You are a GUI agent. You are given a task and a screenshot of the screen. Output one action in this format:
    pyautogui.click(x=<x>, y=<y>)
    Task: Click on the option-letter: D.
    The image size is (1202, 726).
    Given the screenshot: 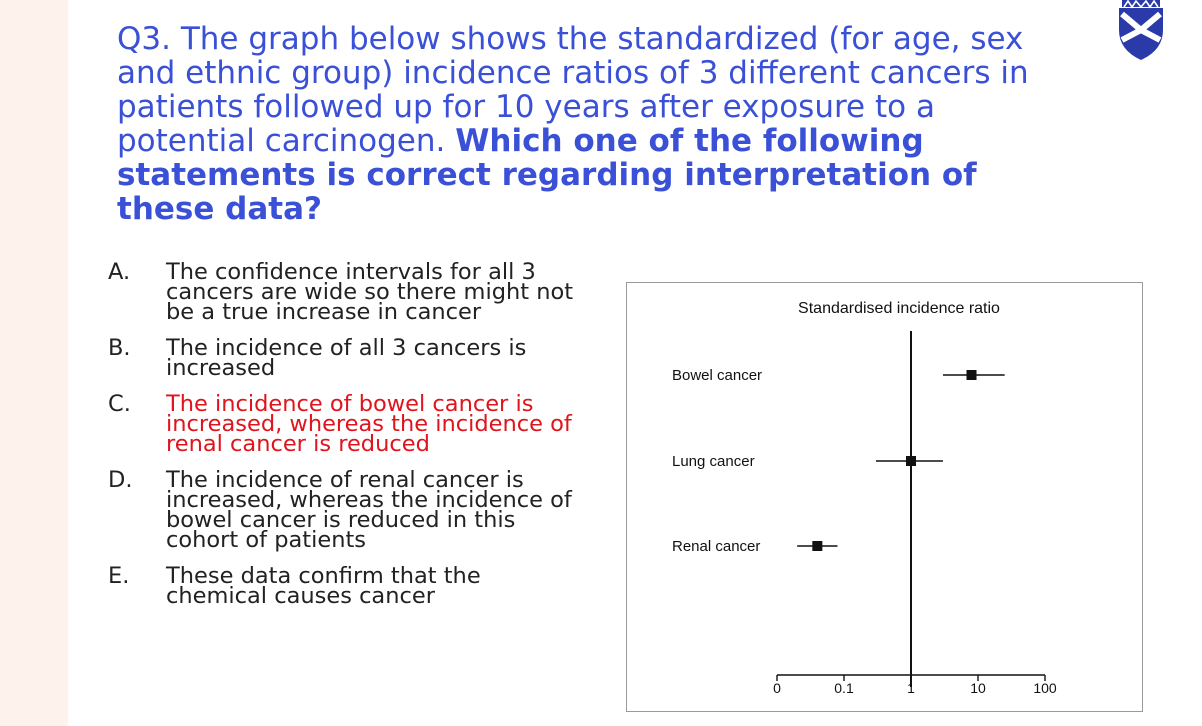 What is the action you would take?
    pyautogui.click(x=120, y=480)
    